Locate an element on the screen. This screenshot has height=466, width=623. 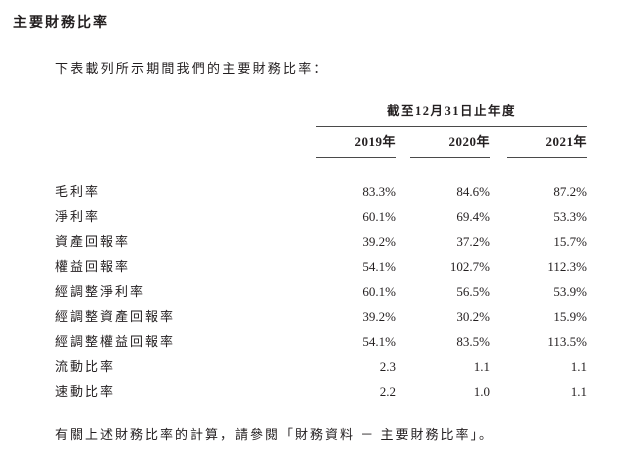
row-label: 毛利率 is located at coordinates (78, 191).